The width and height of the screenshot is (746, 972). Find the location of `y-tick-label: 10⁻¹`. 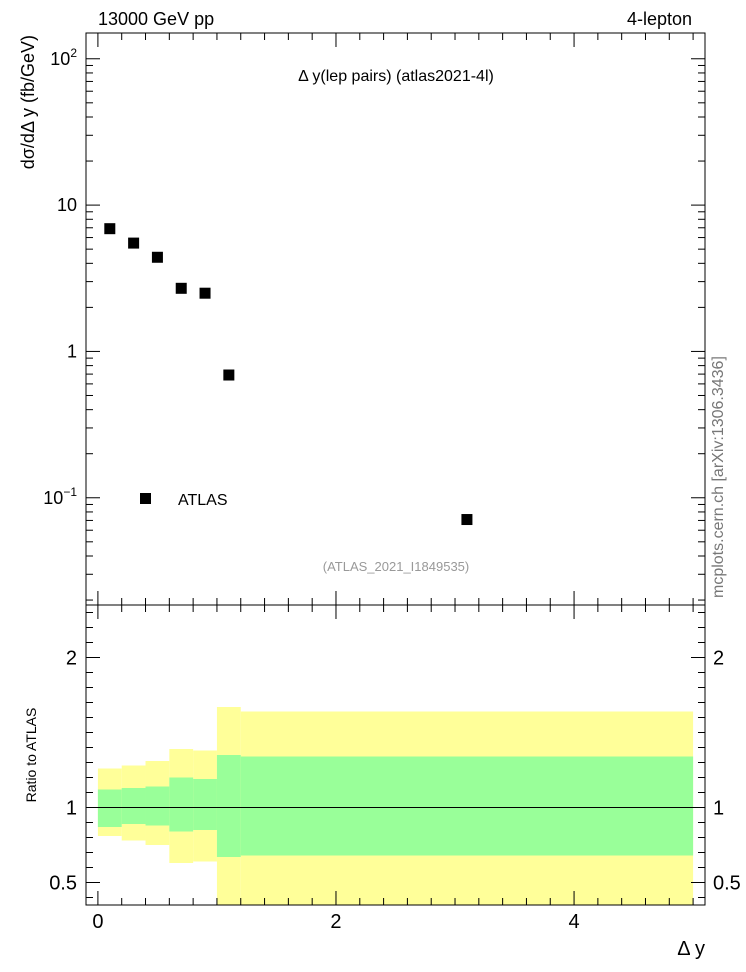

y-tick-label: 10⁻¹ is located at coordinates (60, 496).